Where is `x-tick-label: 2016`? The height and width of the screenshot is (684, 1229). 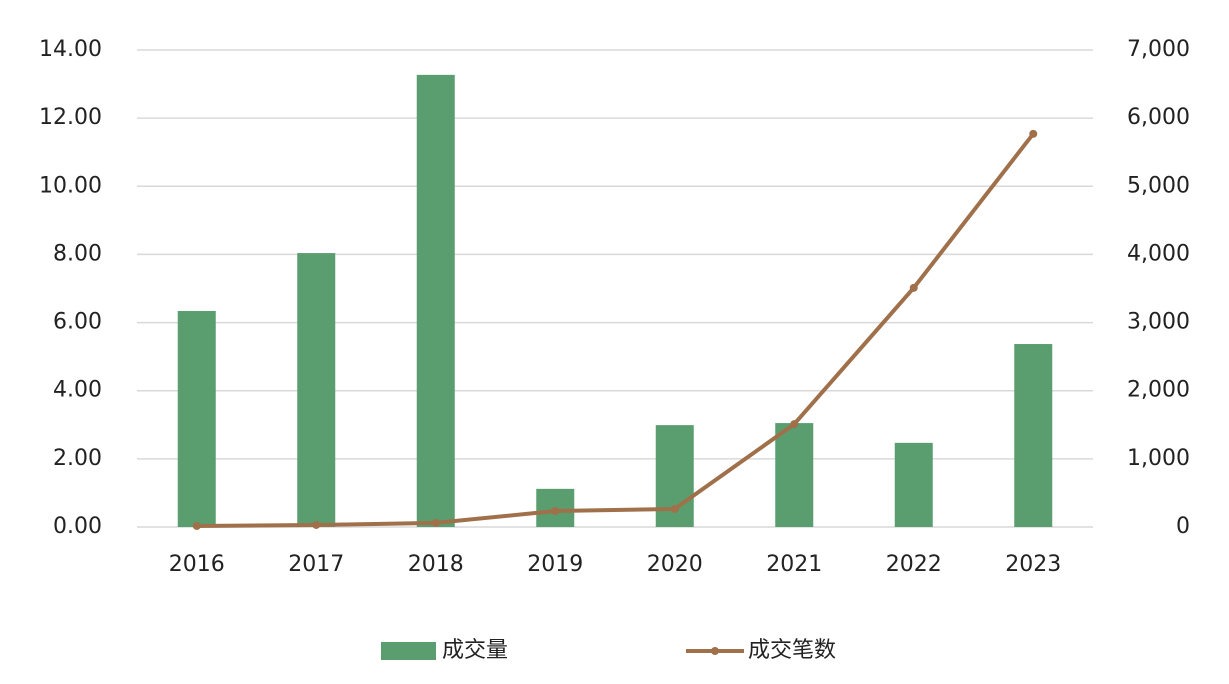
x-tick-label: 2016 is located at coordinates (197, 564).